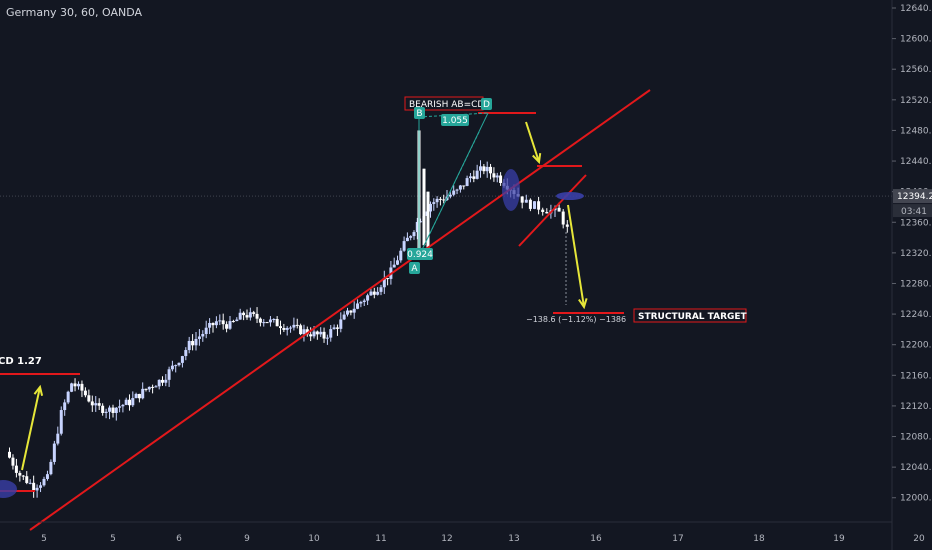 The image size is (932, 550). Describe the element at coordinates (446, 105) in the screenshot. I see `pattern-label: BEARISH AB=CD` at that location.